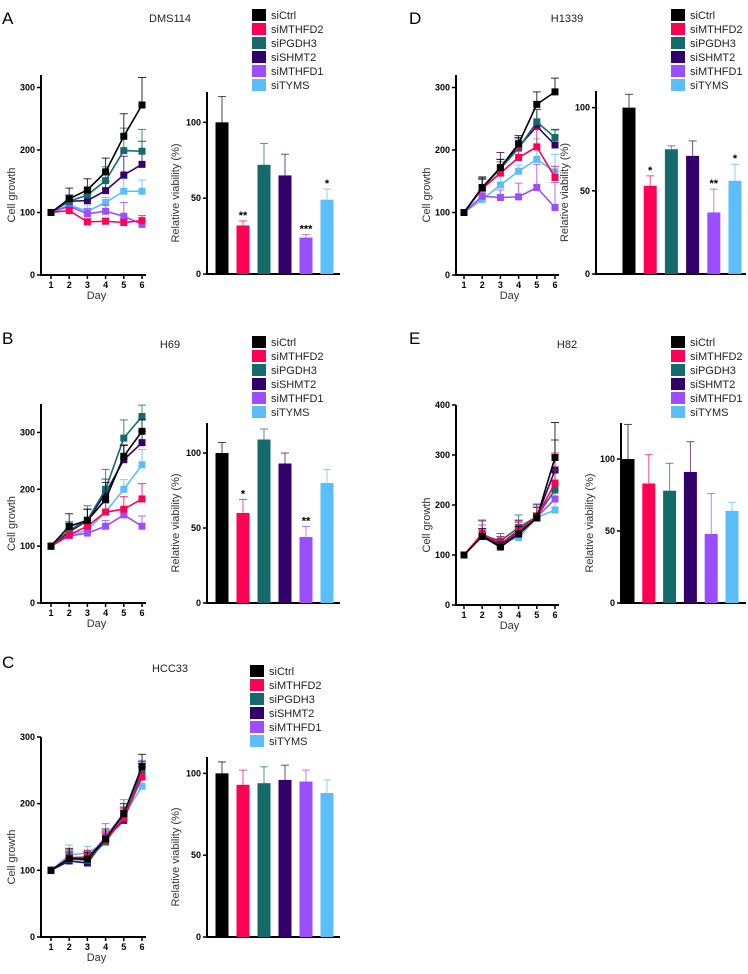 This screenshot has height=974, width=748. I want to click on series-simthfd1, so click(509, 189).